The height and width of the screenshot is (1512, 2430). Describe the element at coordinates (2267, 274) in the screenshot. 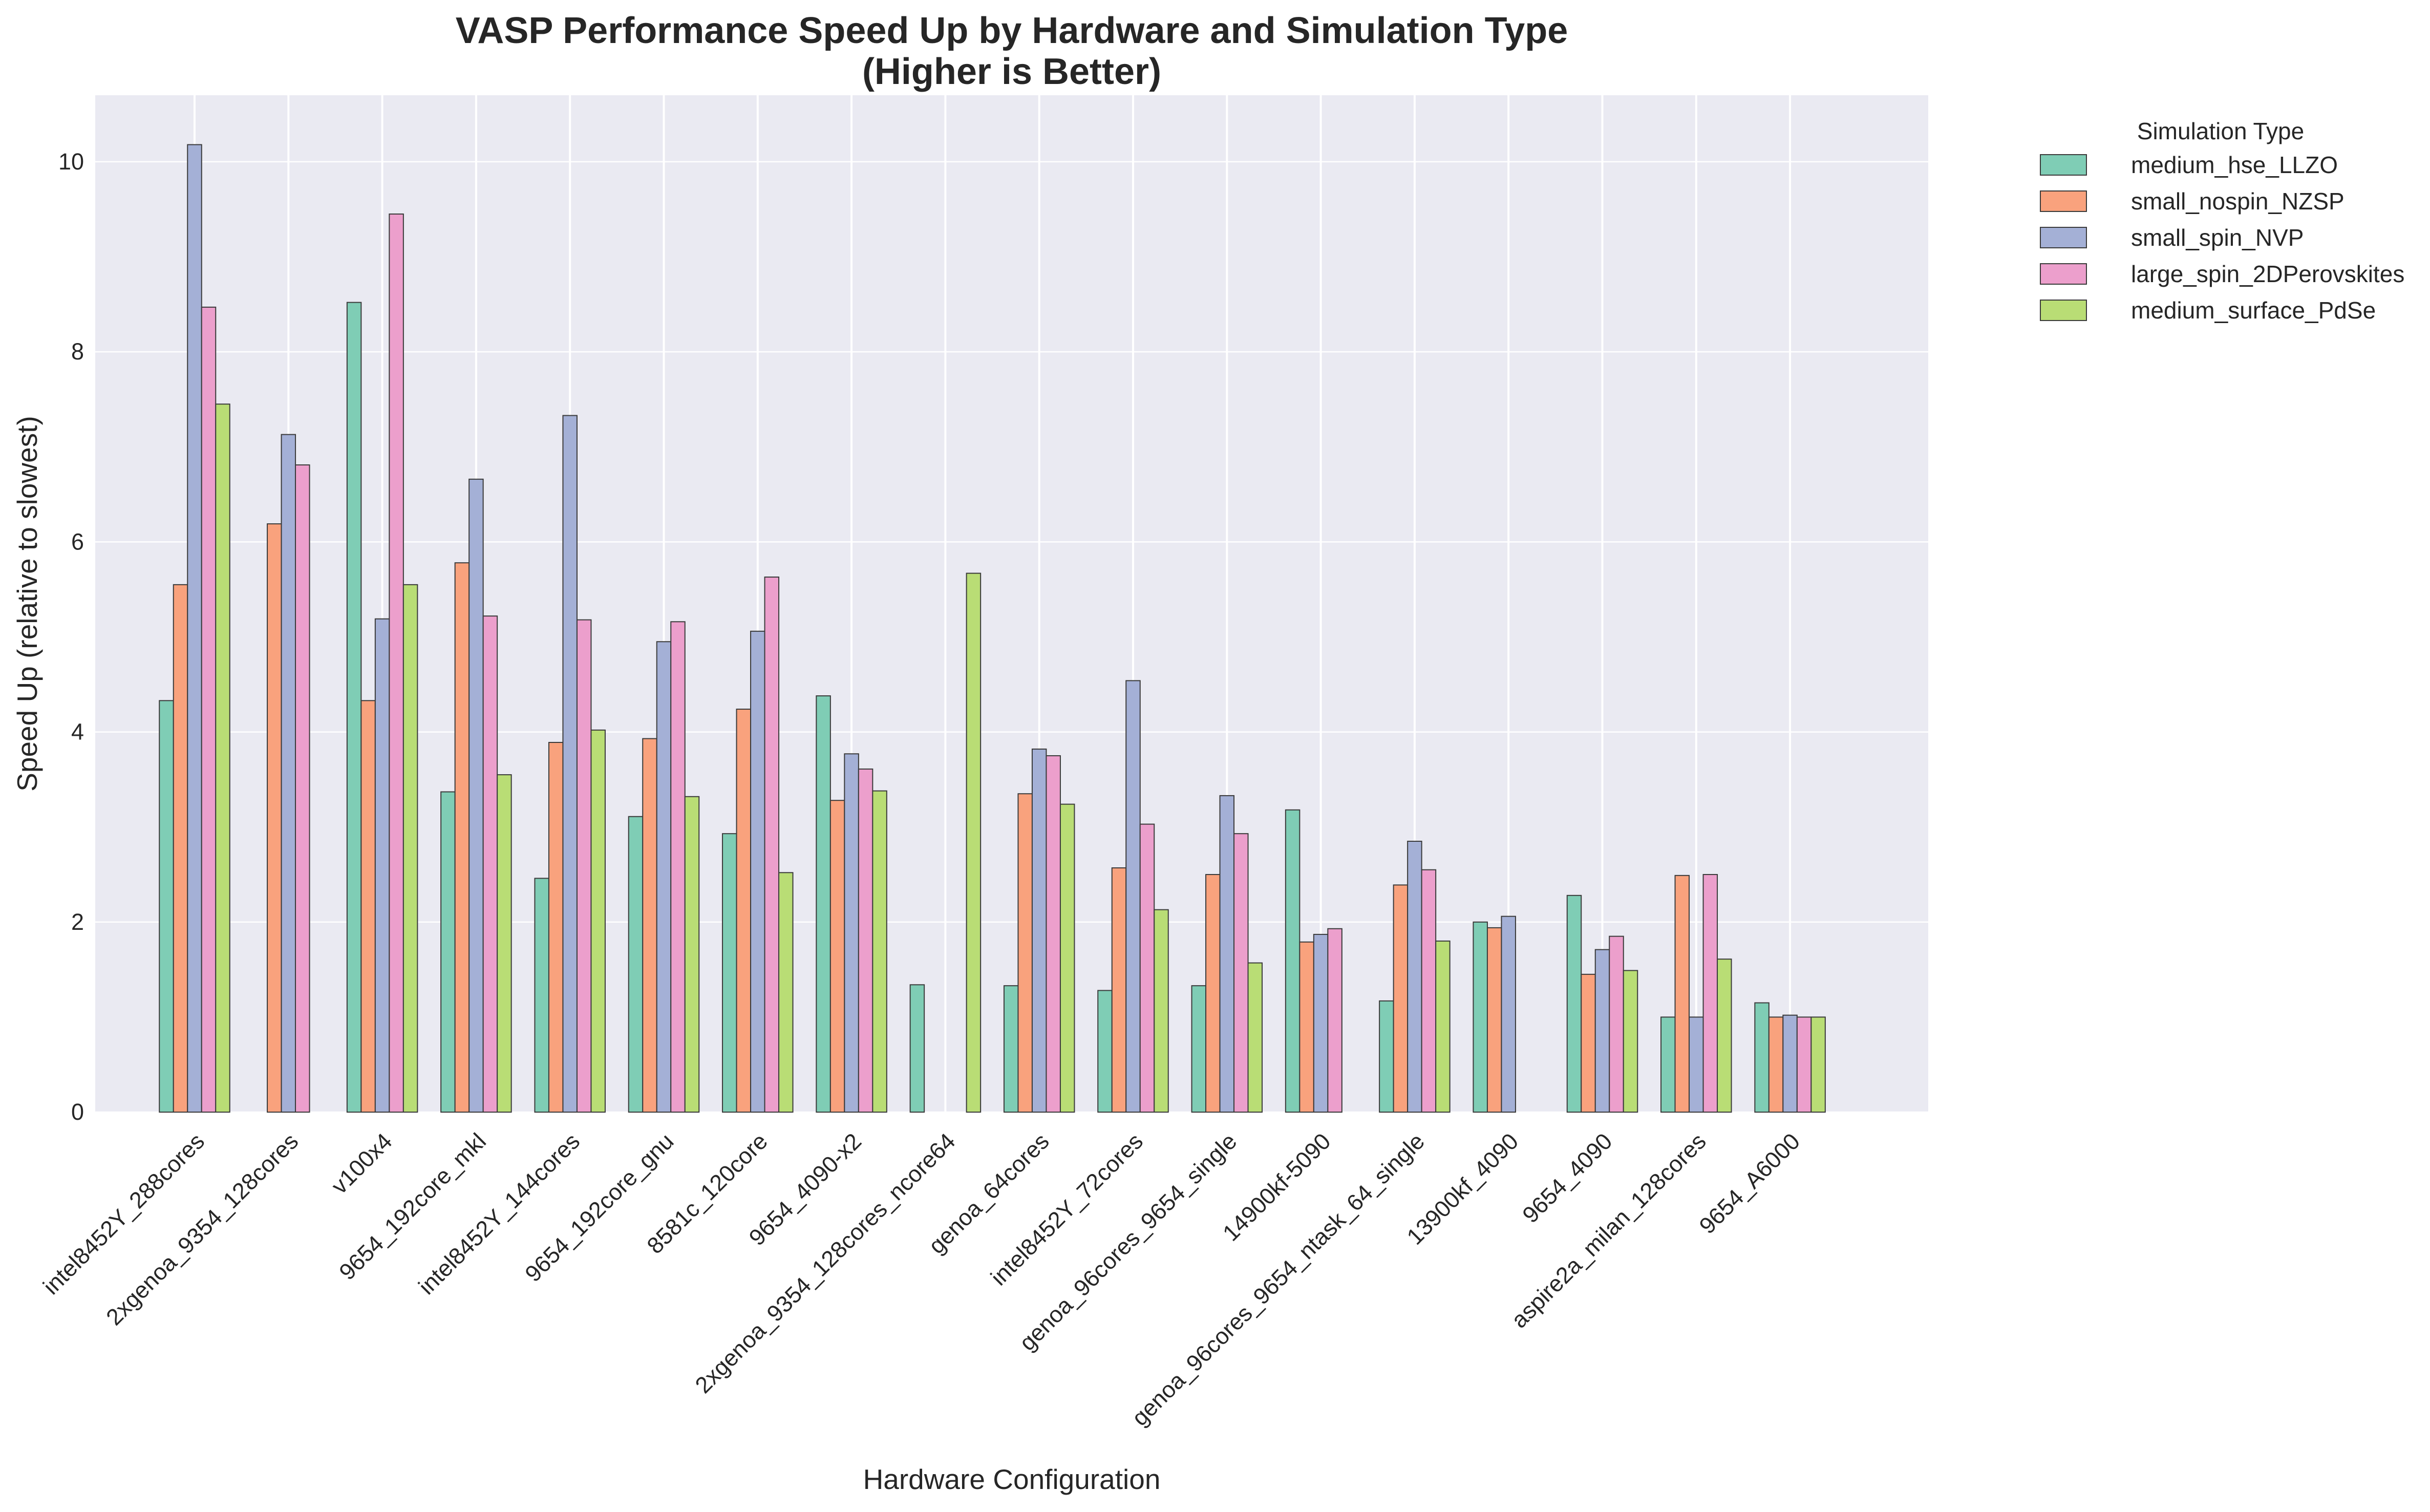

I see `legend-label: large_spin_2DPerovskites` at that location.